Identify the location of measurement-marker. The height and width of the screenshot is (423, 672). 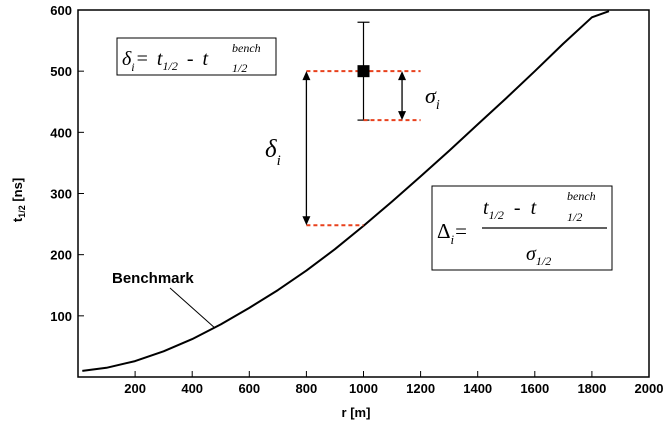
(363, 71).